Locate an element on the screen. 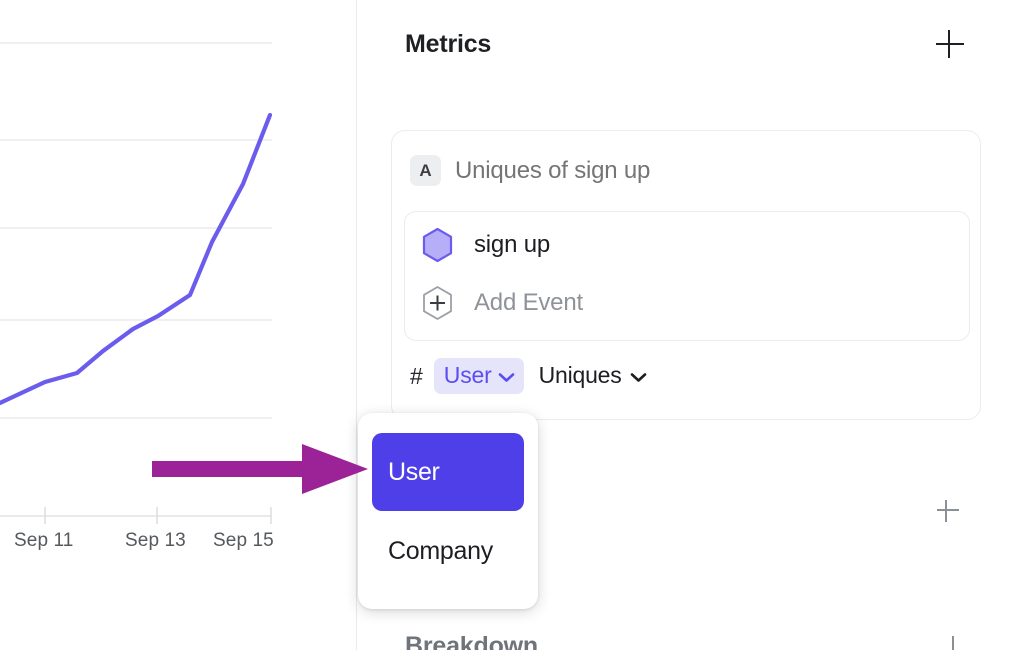 The width and height of the screenshot is (1014, 650). pane-divider is located at coordinates (356, 325).